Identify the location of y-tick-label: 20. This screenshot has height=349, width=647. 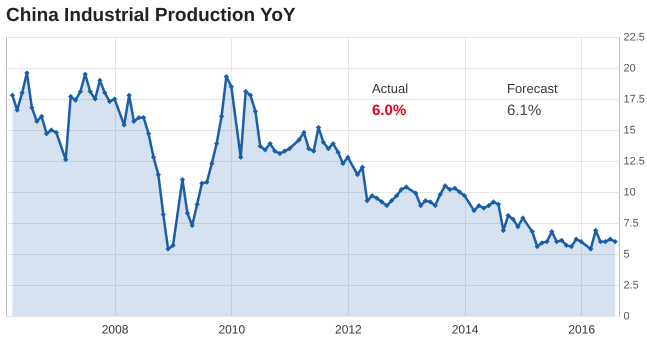
(630, 68).